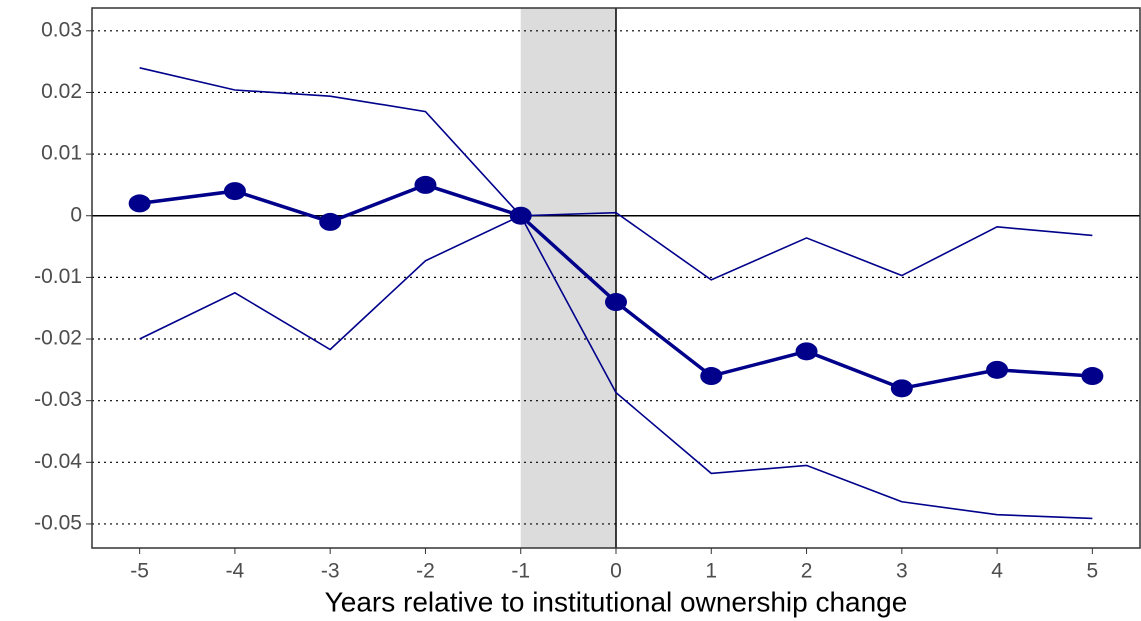  I want to click on y-tick-label: -0.02, so click(58, 338).